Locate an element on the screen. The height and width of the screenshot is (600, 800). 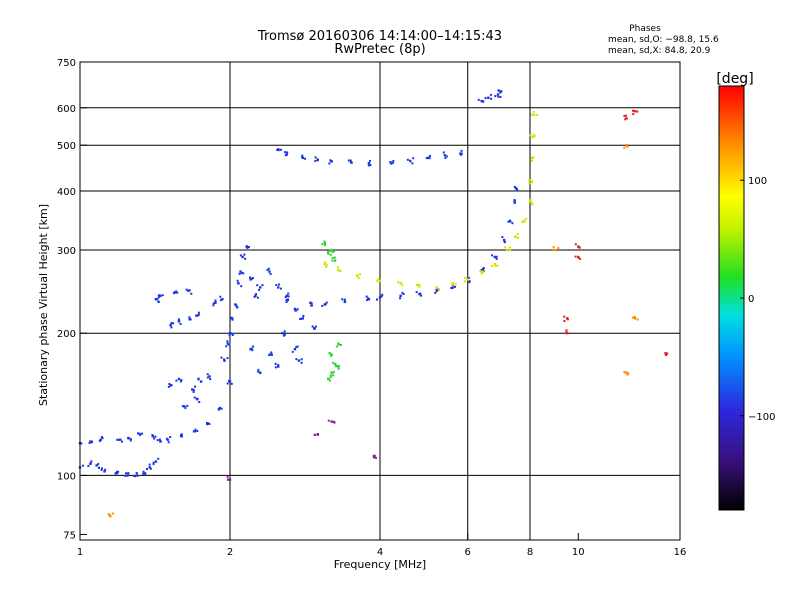
colorbar-label: [deg] is located at coordinates (734, 79).